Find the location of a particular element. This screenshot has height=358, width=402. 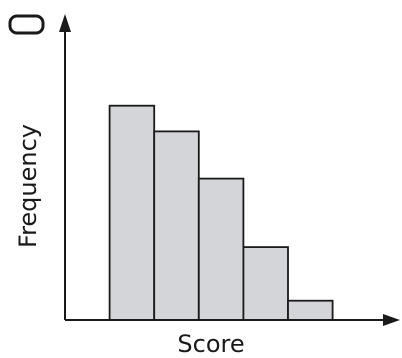

y-axis-label: Frequency is located at coordinates (28, 186).